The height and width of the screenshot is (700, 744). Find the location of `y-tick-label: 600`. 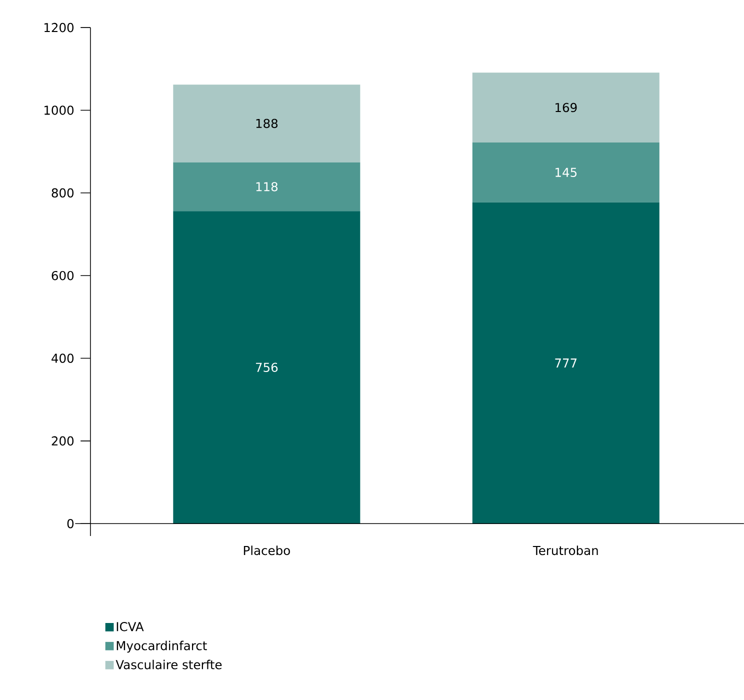

y-tick-label: 600 is located at coordinates (63, 275).